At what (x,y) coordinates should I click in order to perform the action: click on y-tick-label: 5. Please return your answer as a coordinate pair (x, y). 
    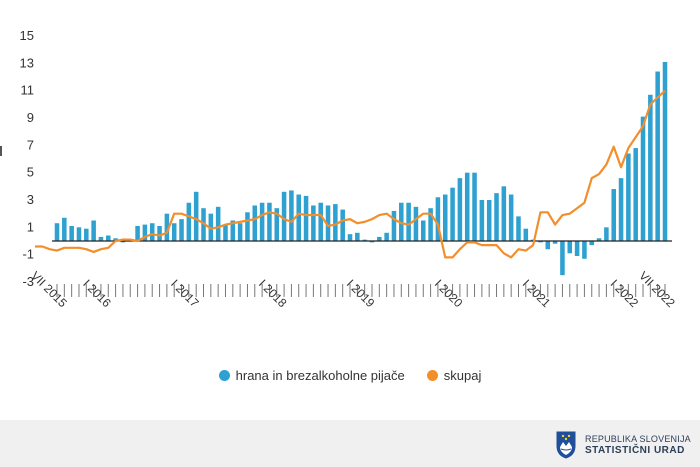
    Looking at the image, I should click on (30, 172).